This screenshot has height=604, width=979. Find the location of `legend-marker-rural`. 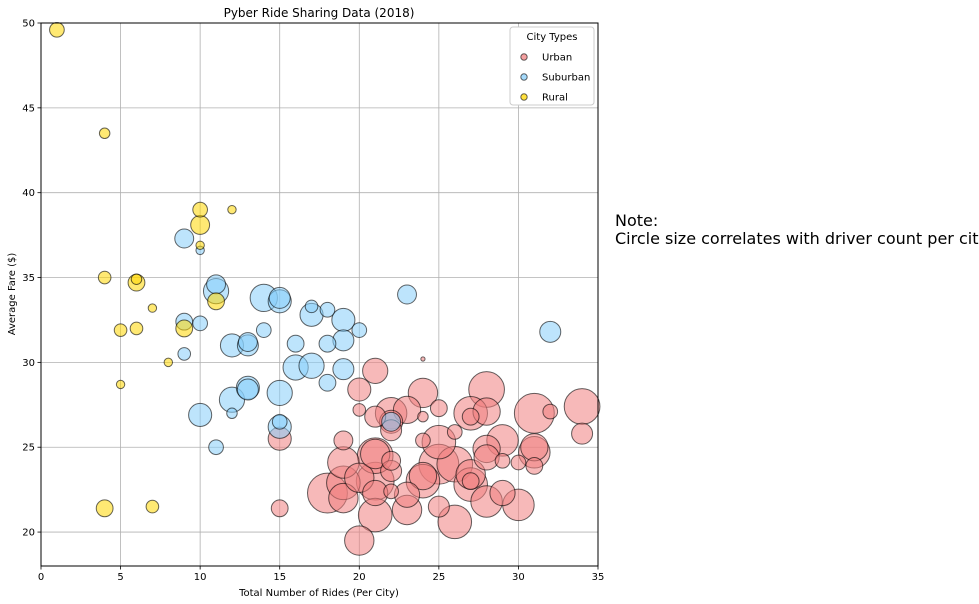

legend-marker-rural is located at coordinates (524, 97).